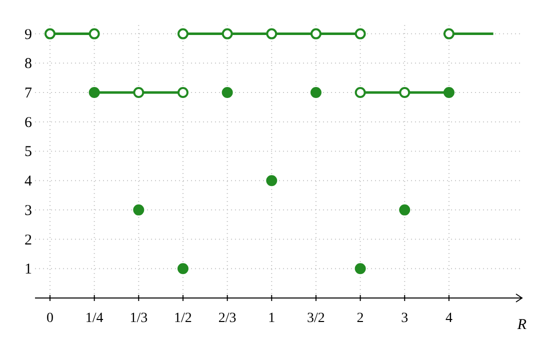 Image resolution: width=559 pixels, height=364 pixels. I want to click on x-tick-label: 2, so click(360, 318).